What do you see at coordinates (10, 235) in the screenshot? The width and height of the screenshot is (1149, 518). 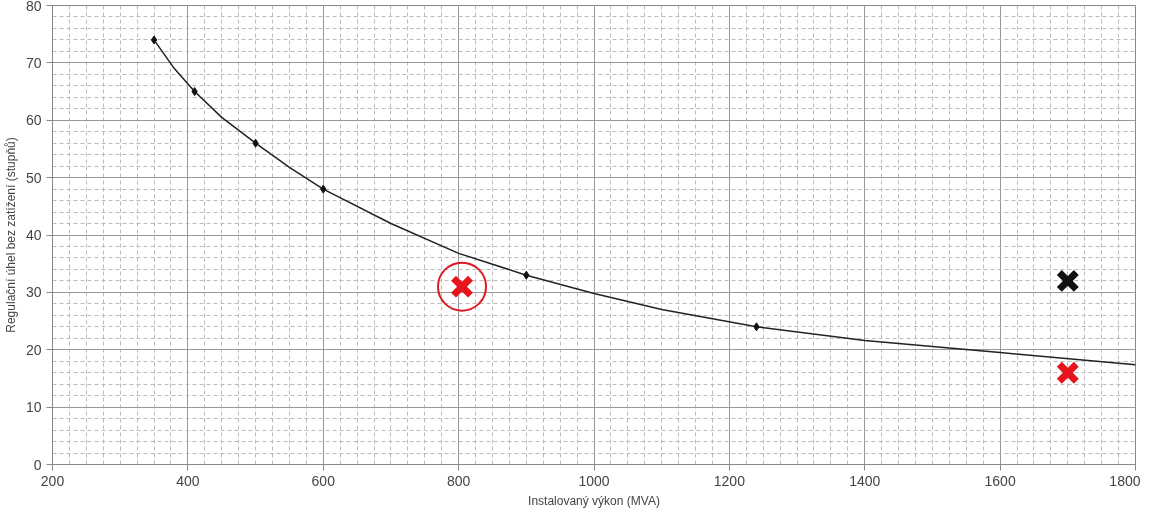 I see `y-axis-title: Regulační úhel bez zatížení (stupňů)` at bounding box center [10, 235].